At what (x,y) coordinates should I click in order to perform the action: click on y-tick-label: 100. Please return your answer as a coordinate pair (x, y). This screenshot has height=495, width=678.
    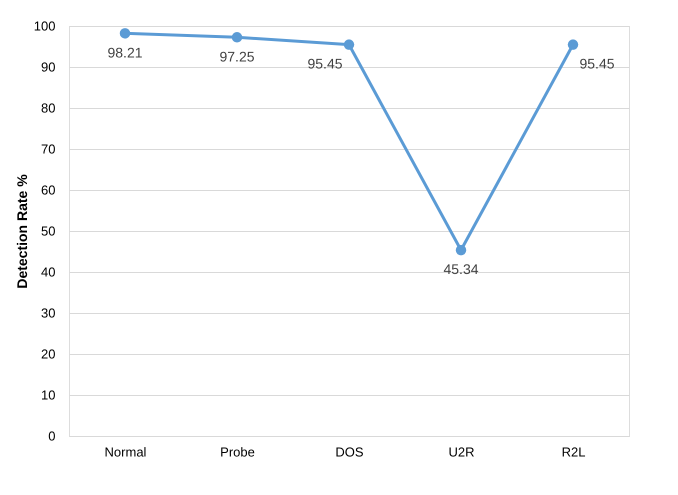
    Looking at the image, I should click on (45, 26).